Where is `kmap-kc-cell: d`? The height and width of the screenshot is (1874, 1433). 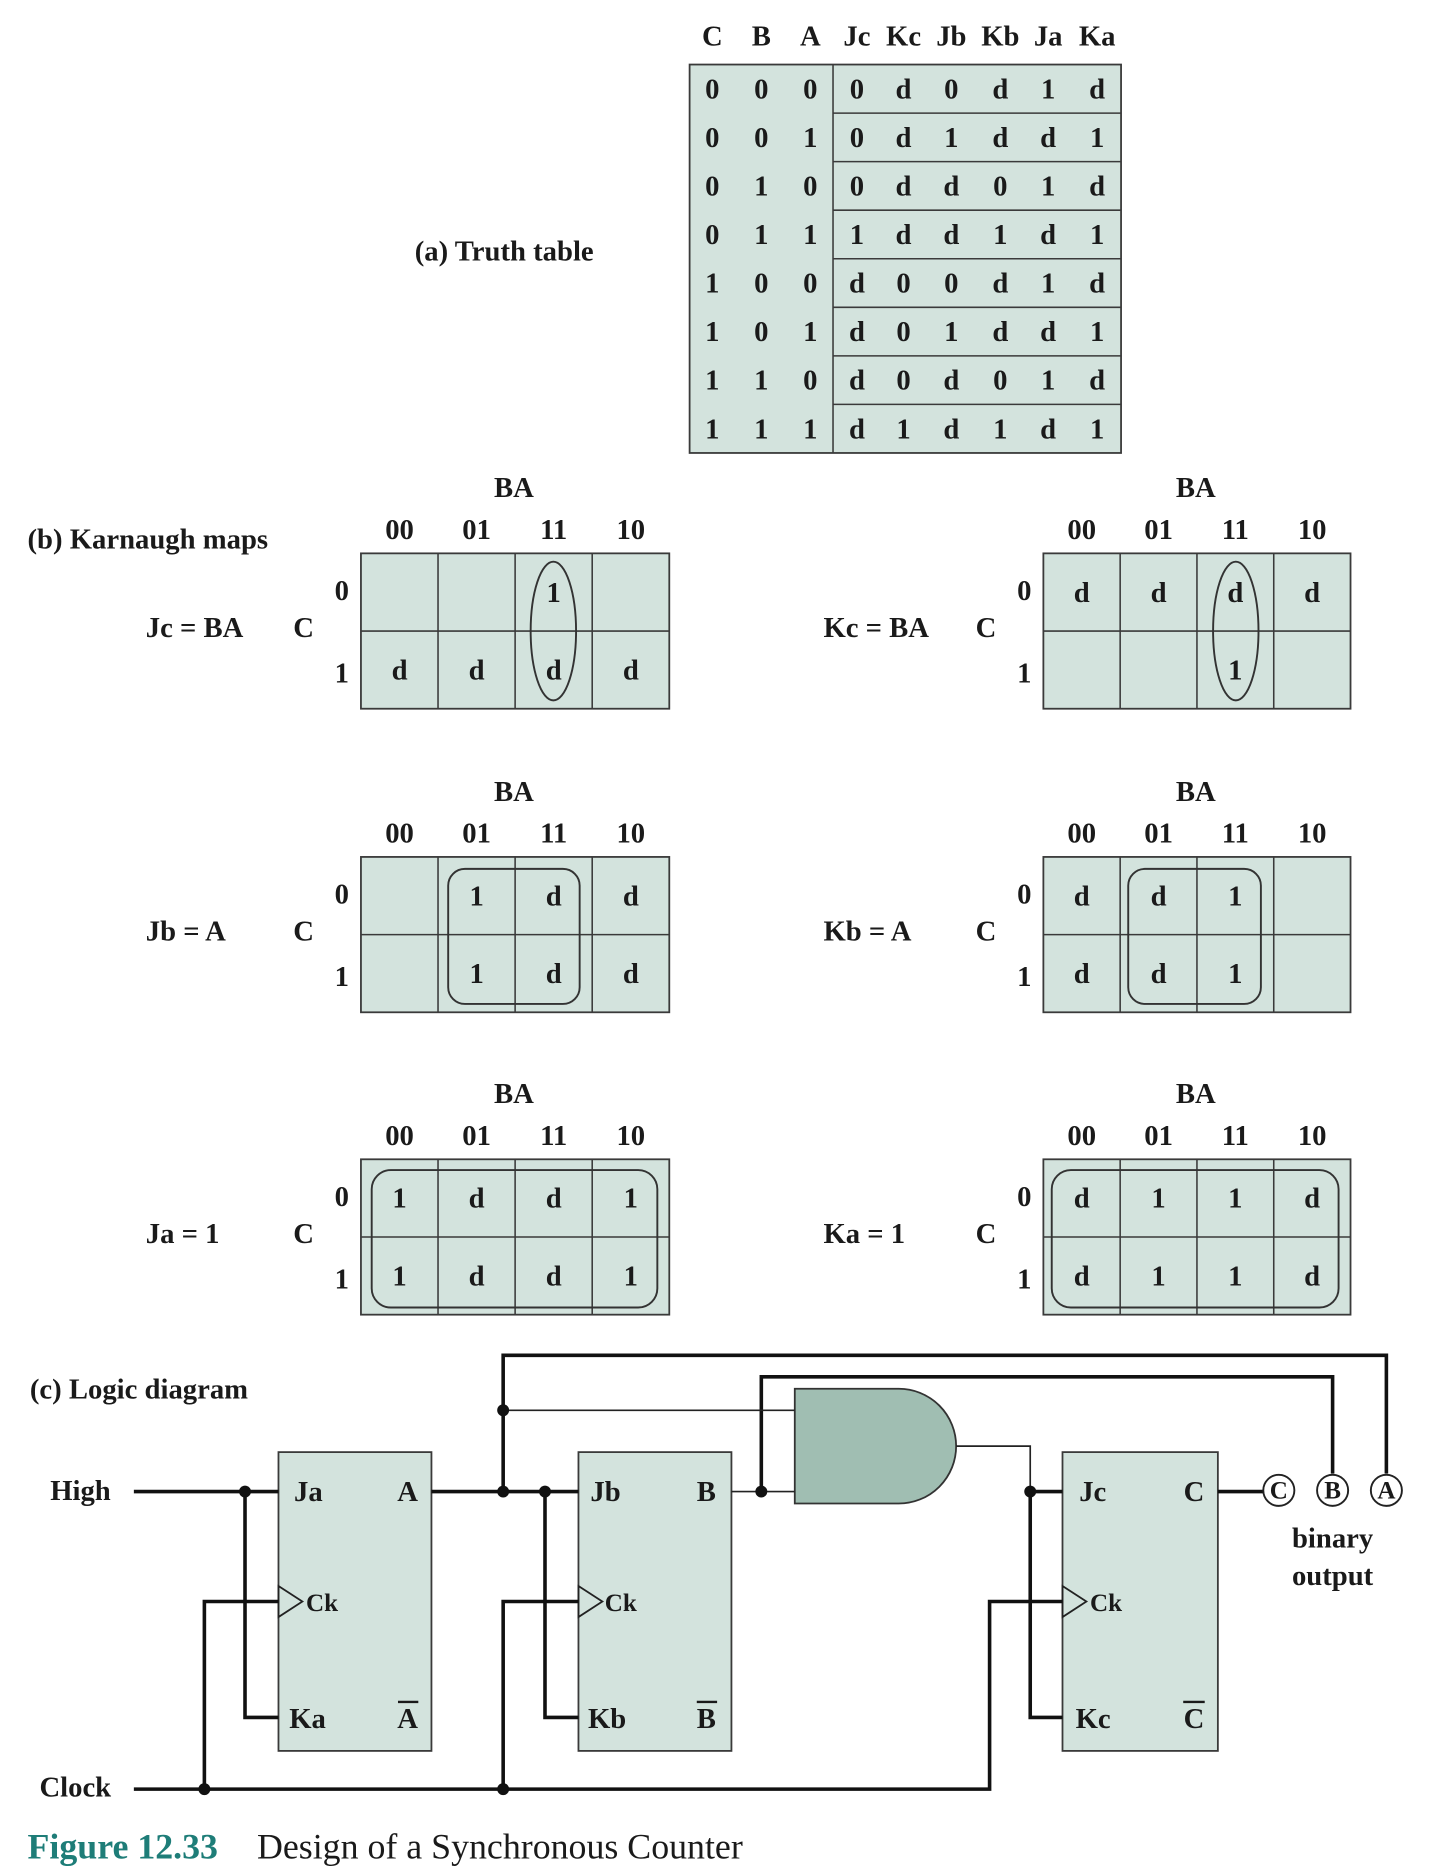
kmap-kc-cell: d is located at coordinates (1235, 593).